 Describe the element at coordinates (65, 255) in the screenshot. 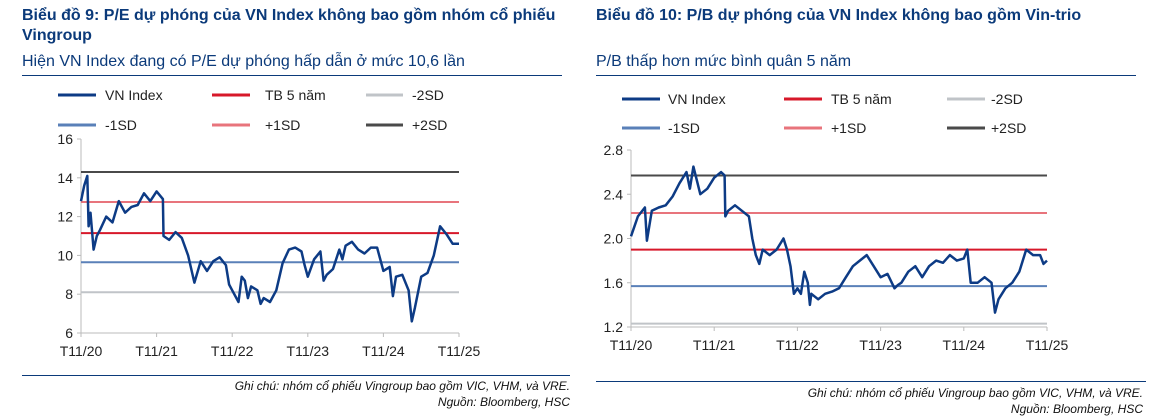

I see `y-tick-label: 10` at that location.